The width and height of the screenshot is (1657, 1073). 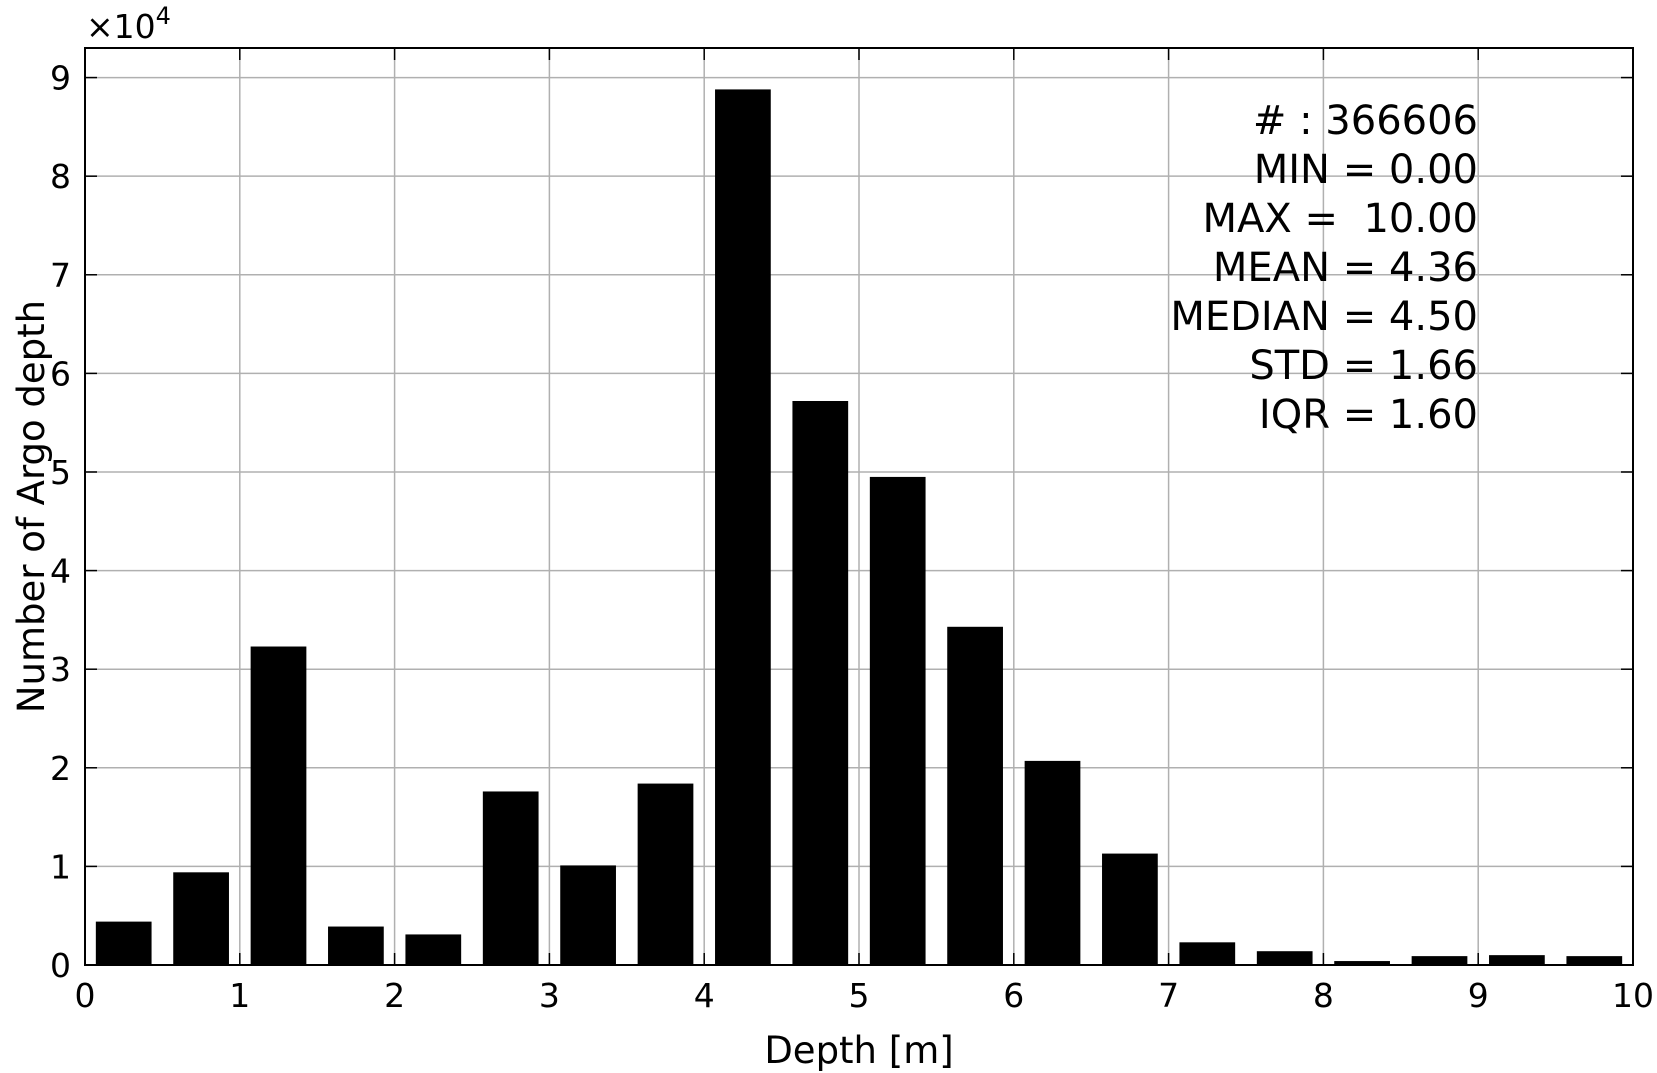 What do you see at coordinates (1340, 219) in the screenshot?
I see `statistic-line: MAX = 10.00` at bounding box center [1340, 219].